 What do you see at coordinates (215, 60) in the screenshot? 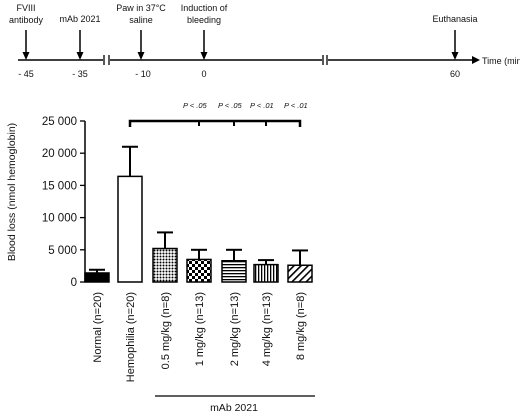
I see `timeline-break` at bounding box center [215, 60].